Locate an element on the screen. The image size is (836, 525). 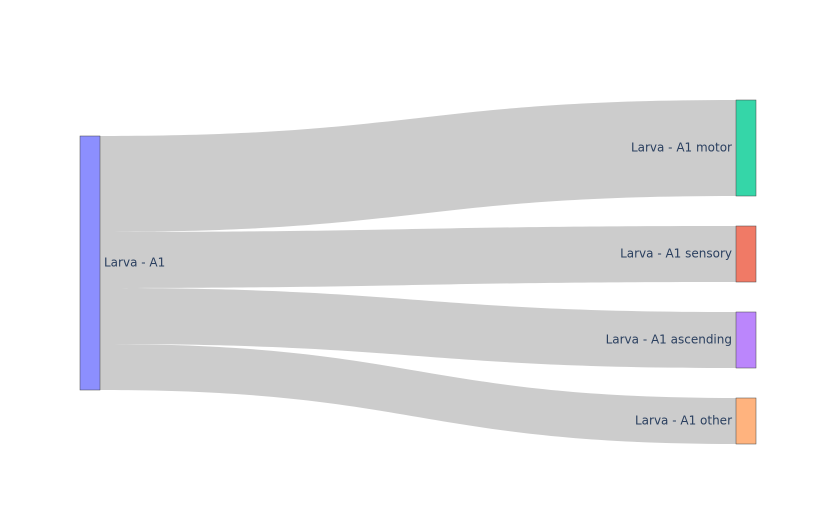
sankey-link-a1-to-other is located at coordinates (418, 394).